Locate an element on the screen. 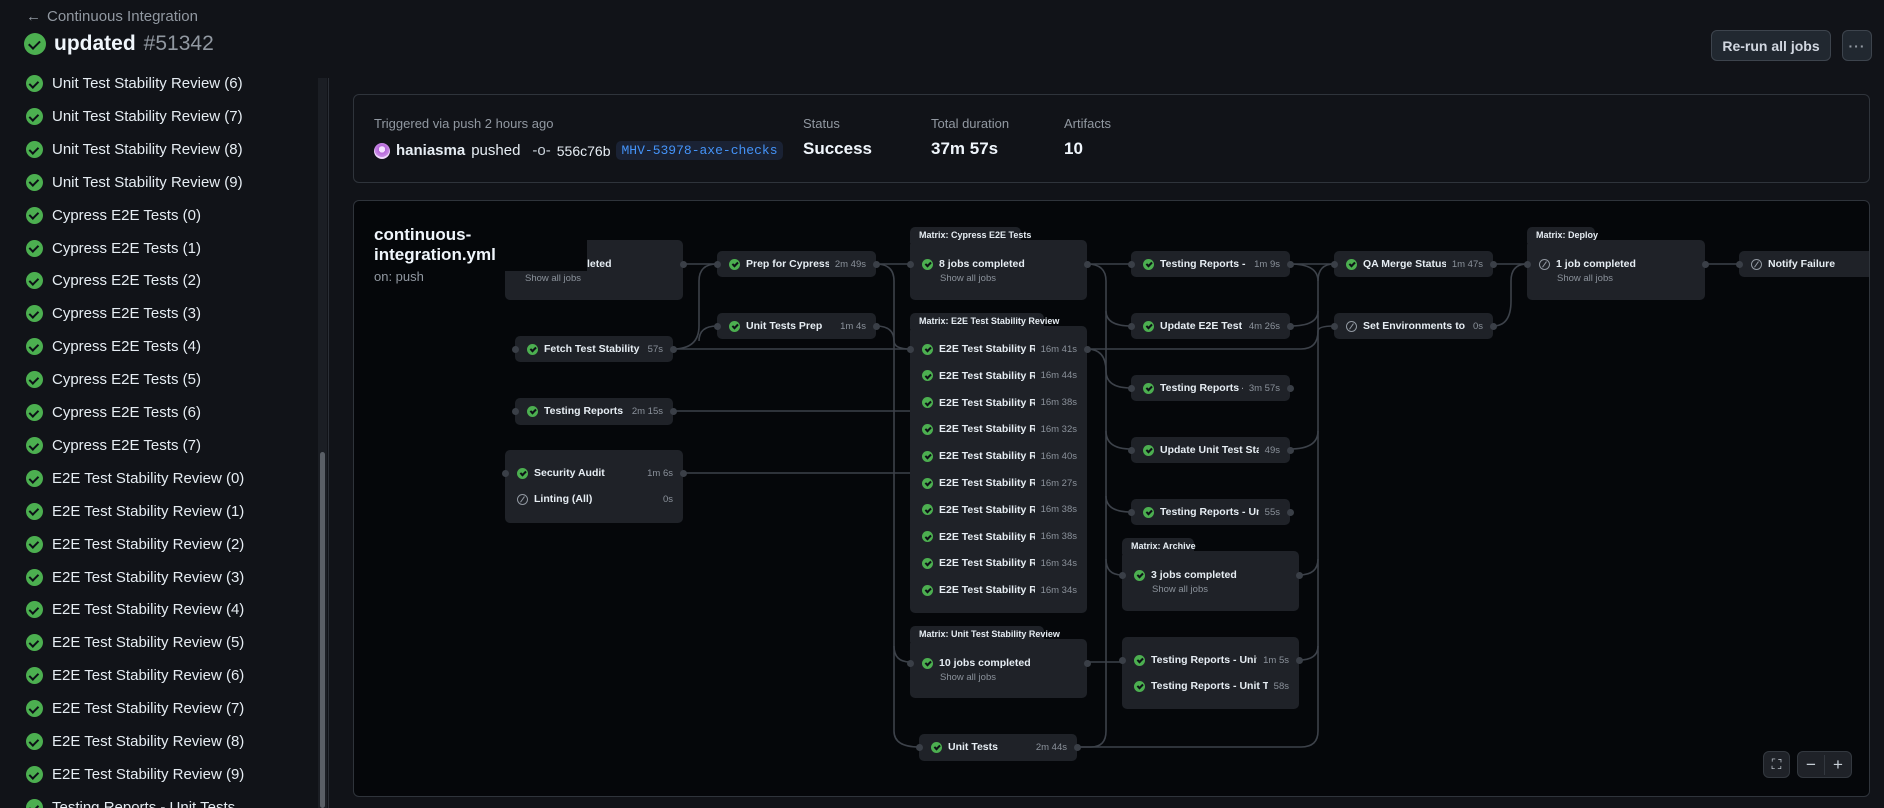  job-node: Testing Reports Prep 2m 15s is located at coordinates (594, 411).